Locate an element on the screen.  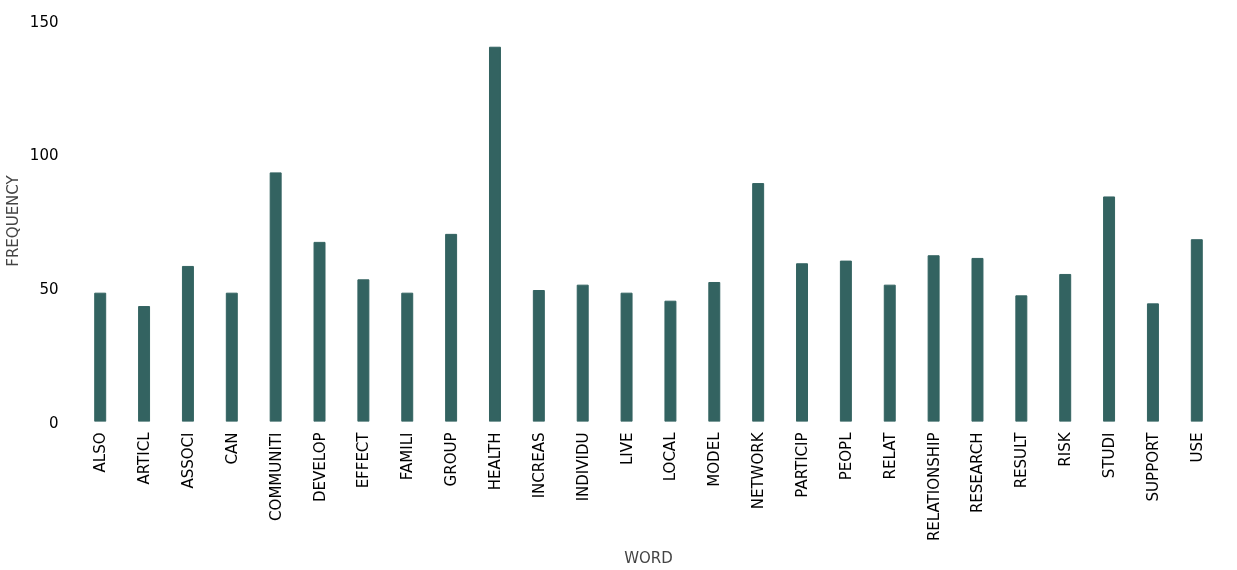
x-tick-label: RESULT is located at coordinates (1021, 460).